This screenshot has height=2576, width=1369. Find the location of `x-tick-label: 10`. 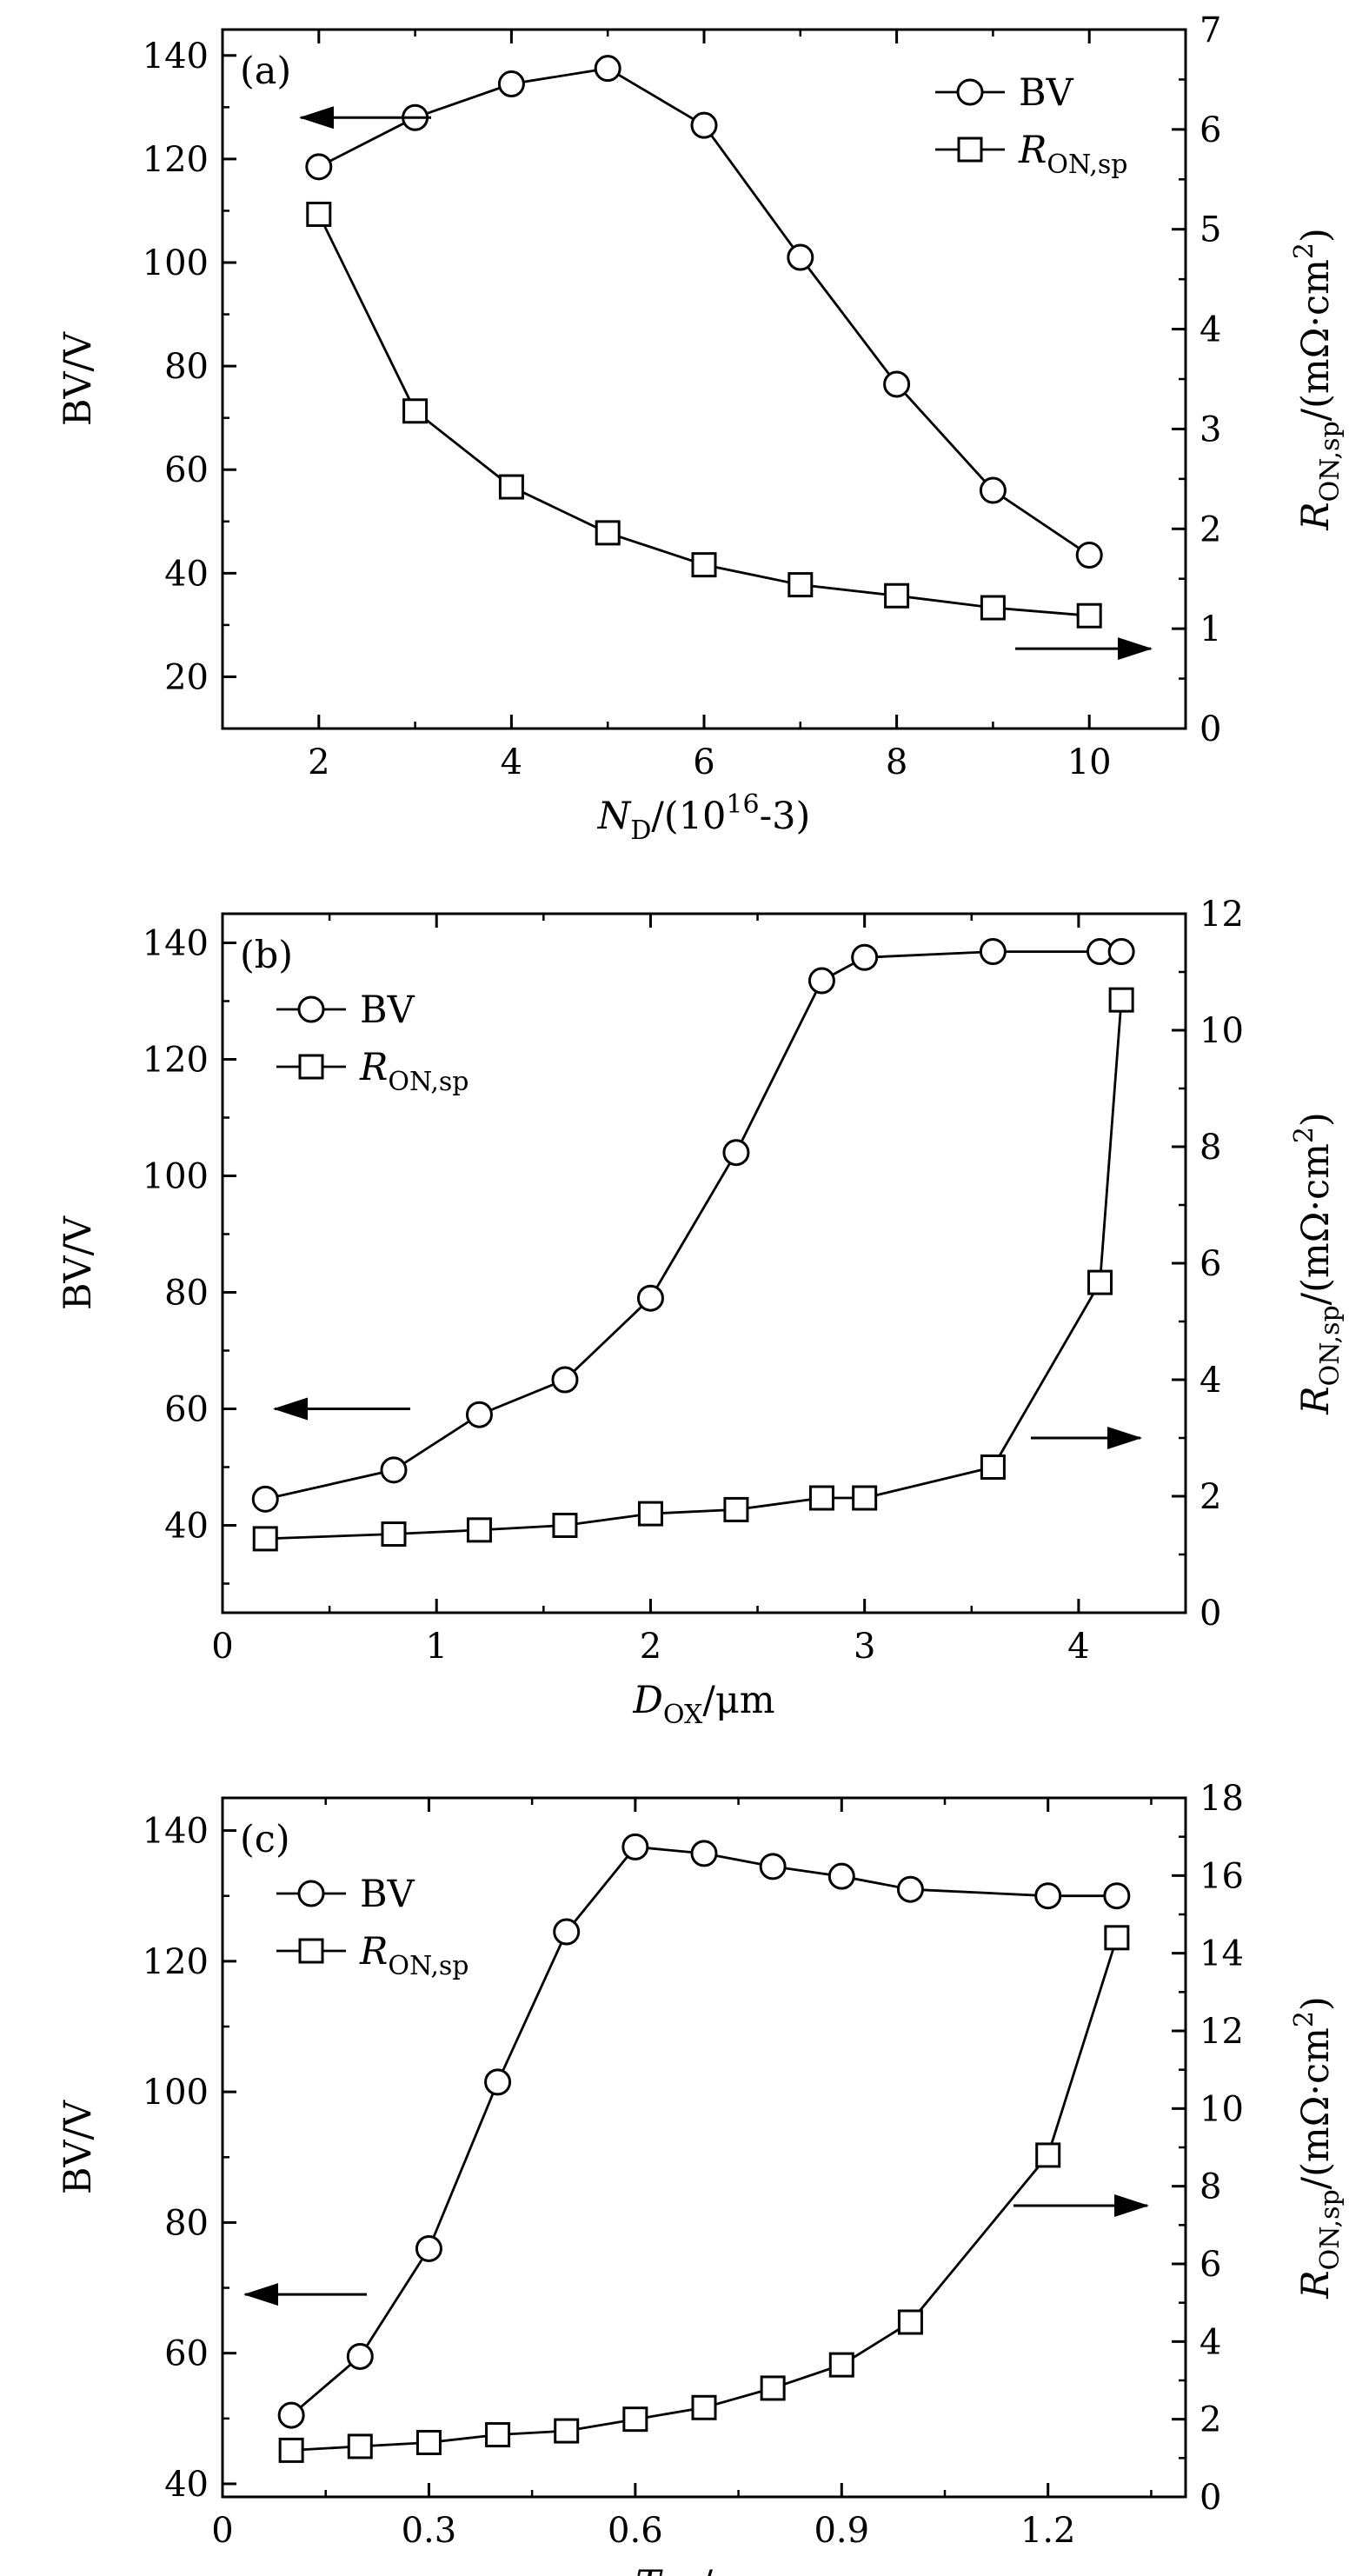

x-tick-label: 10 is located at coordinates (1089, 762).